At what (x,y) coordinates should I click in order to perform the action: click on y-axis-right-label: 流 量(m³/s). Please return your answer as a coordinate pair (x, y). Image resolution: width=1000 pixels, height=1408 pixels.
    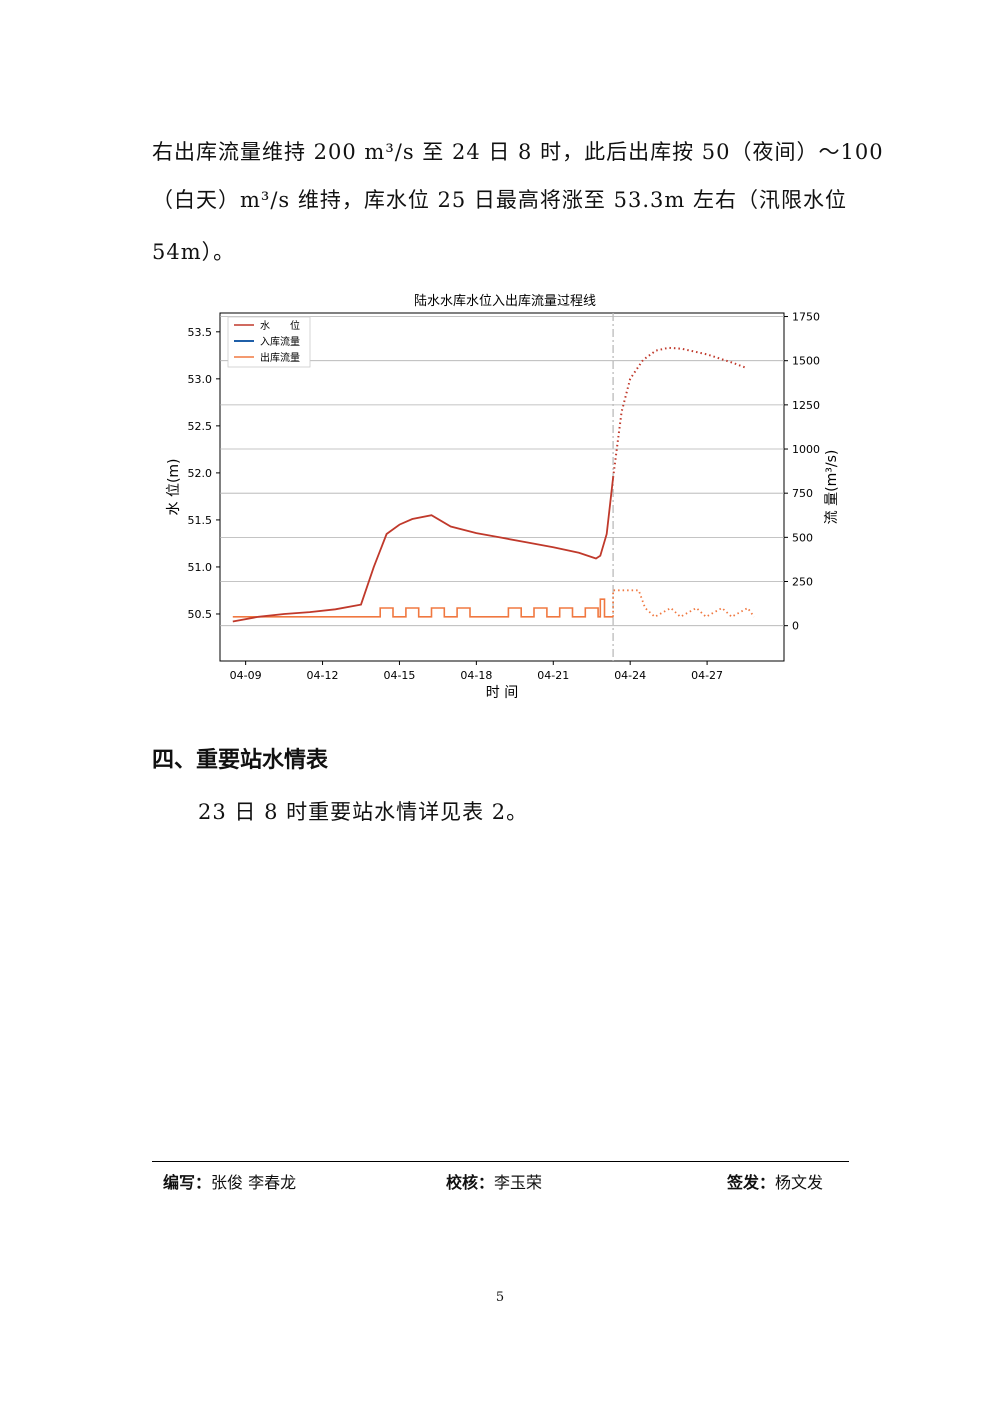
    Looking at the image, I should click on (832, 487).